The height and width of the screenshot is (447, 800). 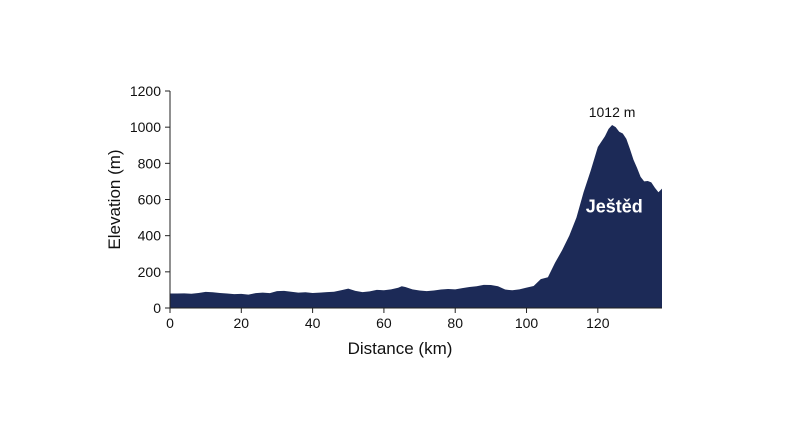 I want to click on x-tick-label: 0, so click(x=170, y=323).